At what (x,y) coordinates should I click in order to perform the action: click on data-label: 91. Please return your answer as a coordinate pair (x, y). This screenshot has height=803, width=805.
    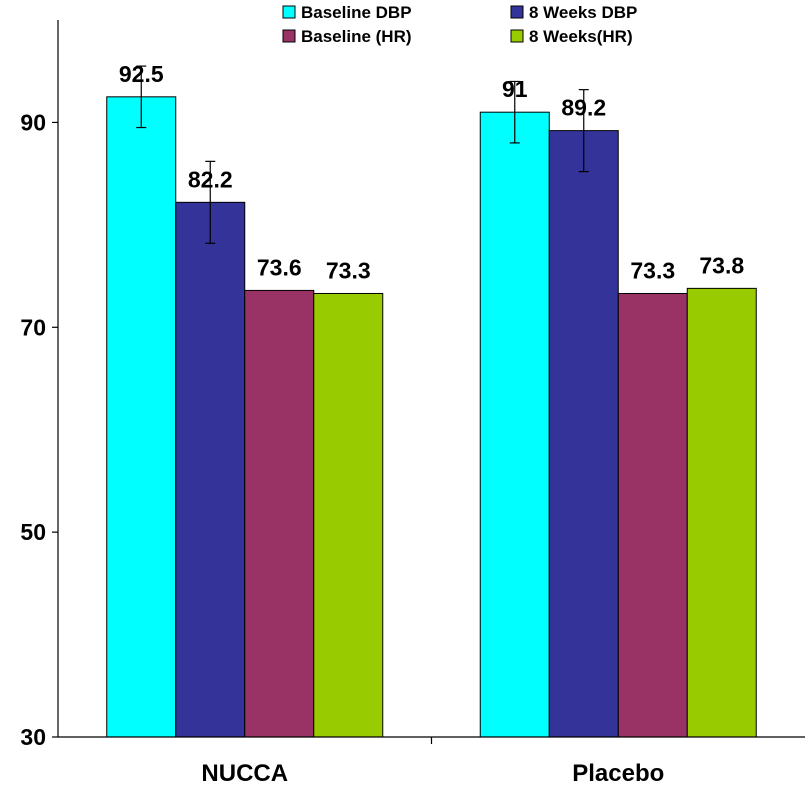
    Looking at the image, I should click on (515, 89).